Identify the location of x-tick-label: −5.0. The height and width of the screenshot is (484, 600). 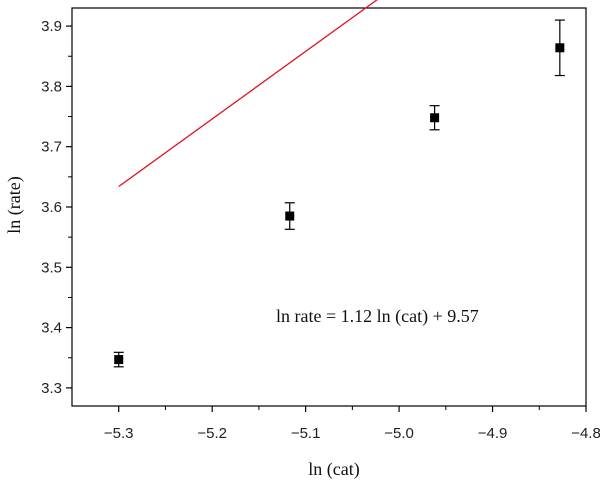
(399, 433).